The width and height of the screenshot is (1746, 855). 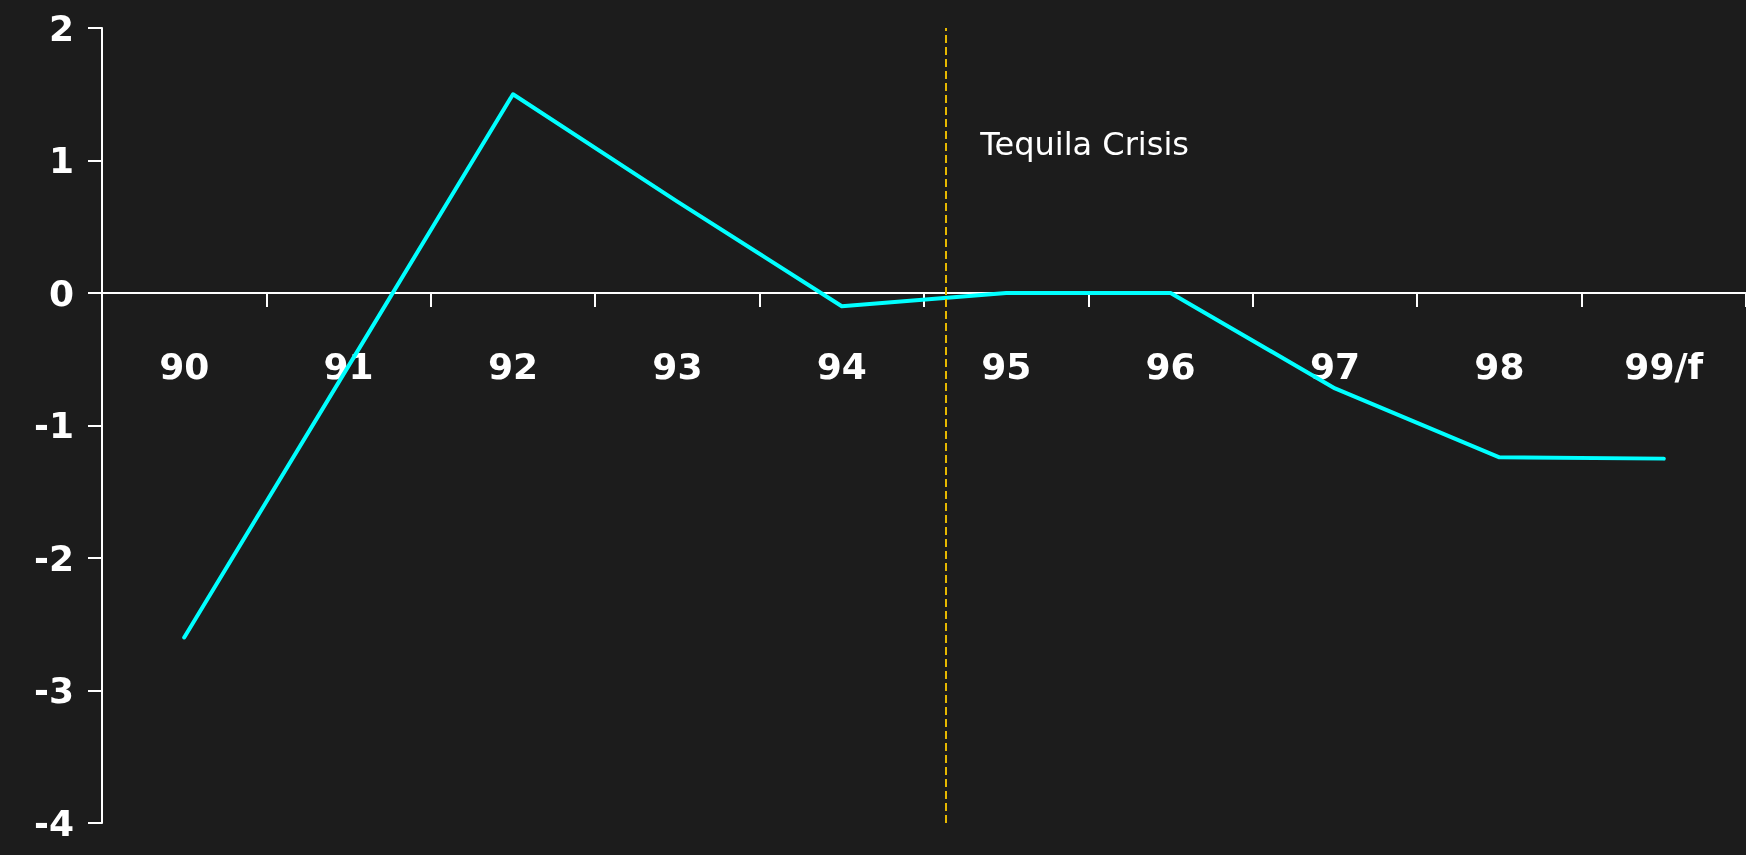 What do you see at coordinates (61, 28) in the screenshot?
I see `y-tick-label: 2` at bounding box center [61, 28].